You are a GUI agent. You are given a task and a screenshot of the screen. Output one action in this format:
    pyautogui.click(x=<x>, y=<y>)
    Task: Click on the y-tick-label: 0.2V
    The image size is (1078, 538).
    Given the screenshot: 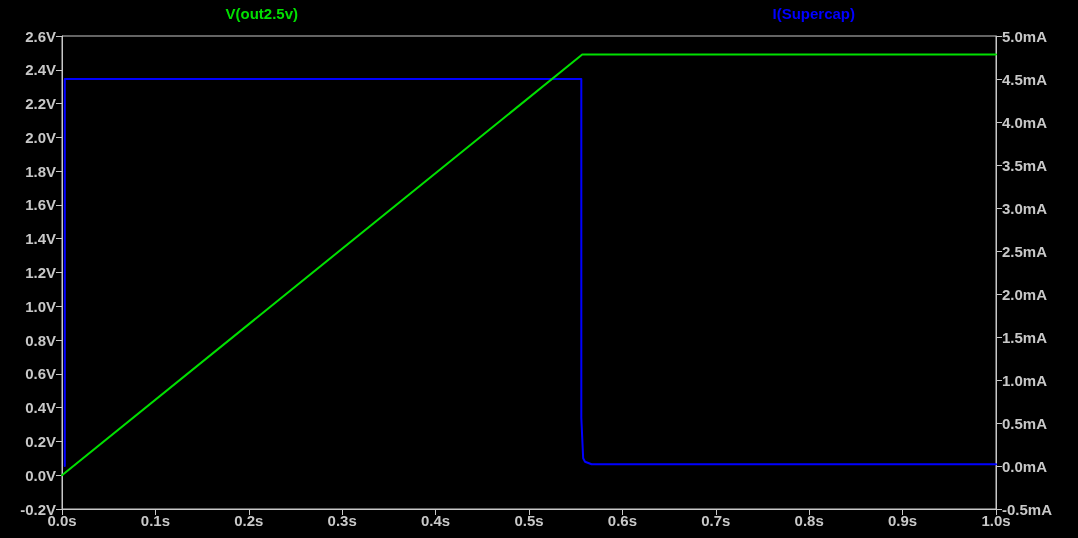 What is the action you would take?
    pyautogui.click(x=40, y=441)
    